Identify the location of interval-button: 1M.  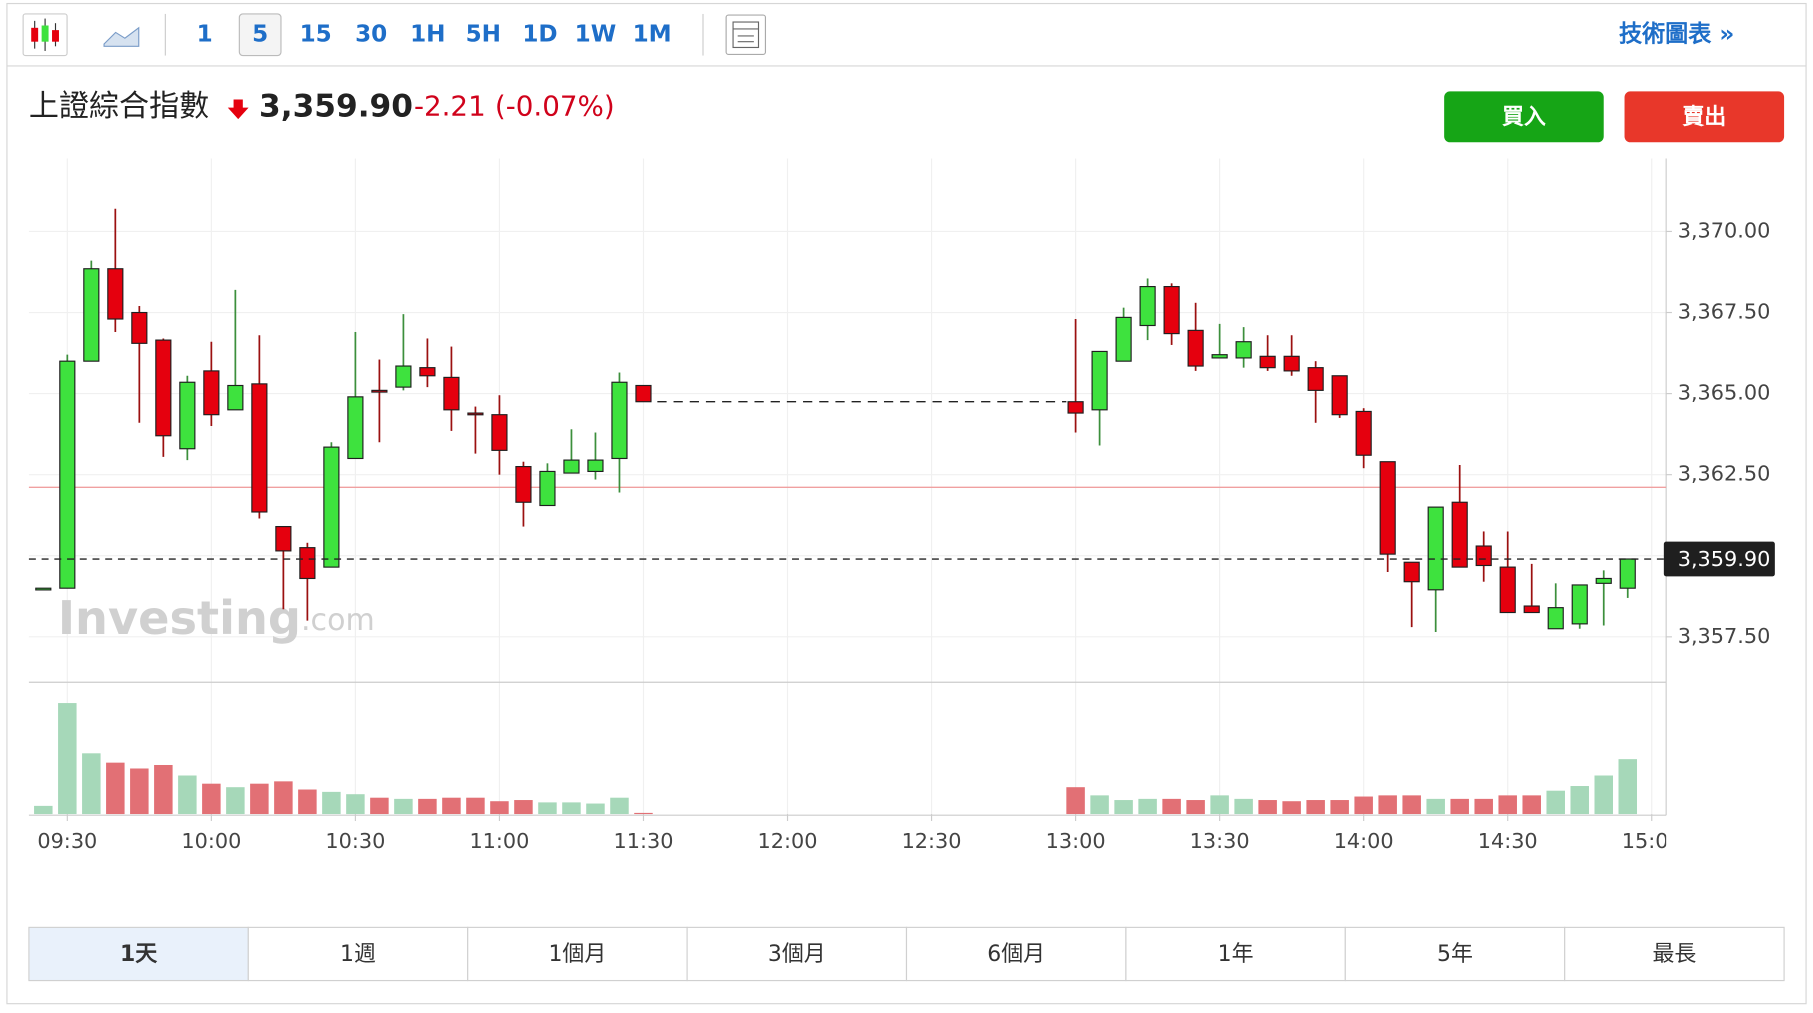
(652, 34).